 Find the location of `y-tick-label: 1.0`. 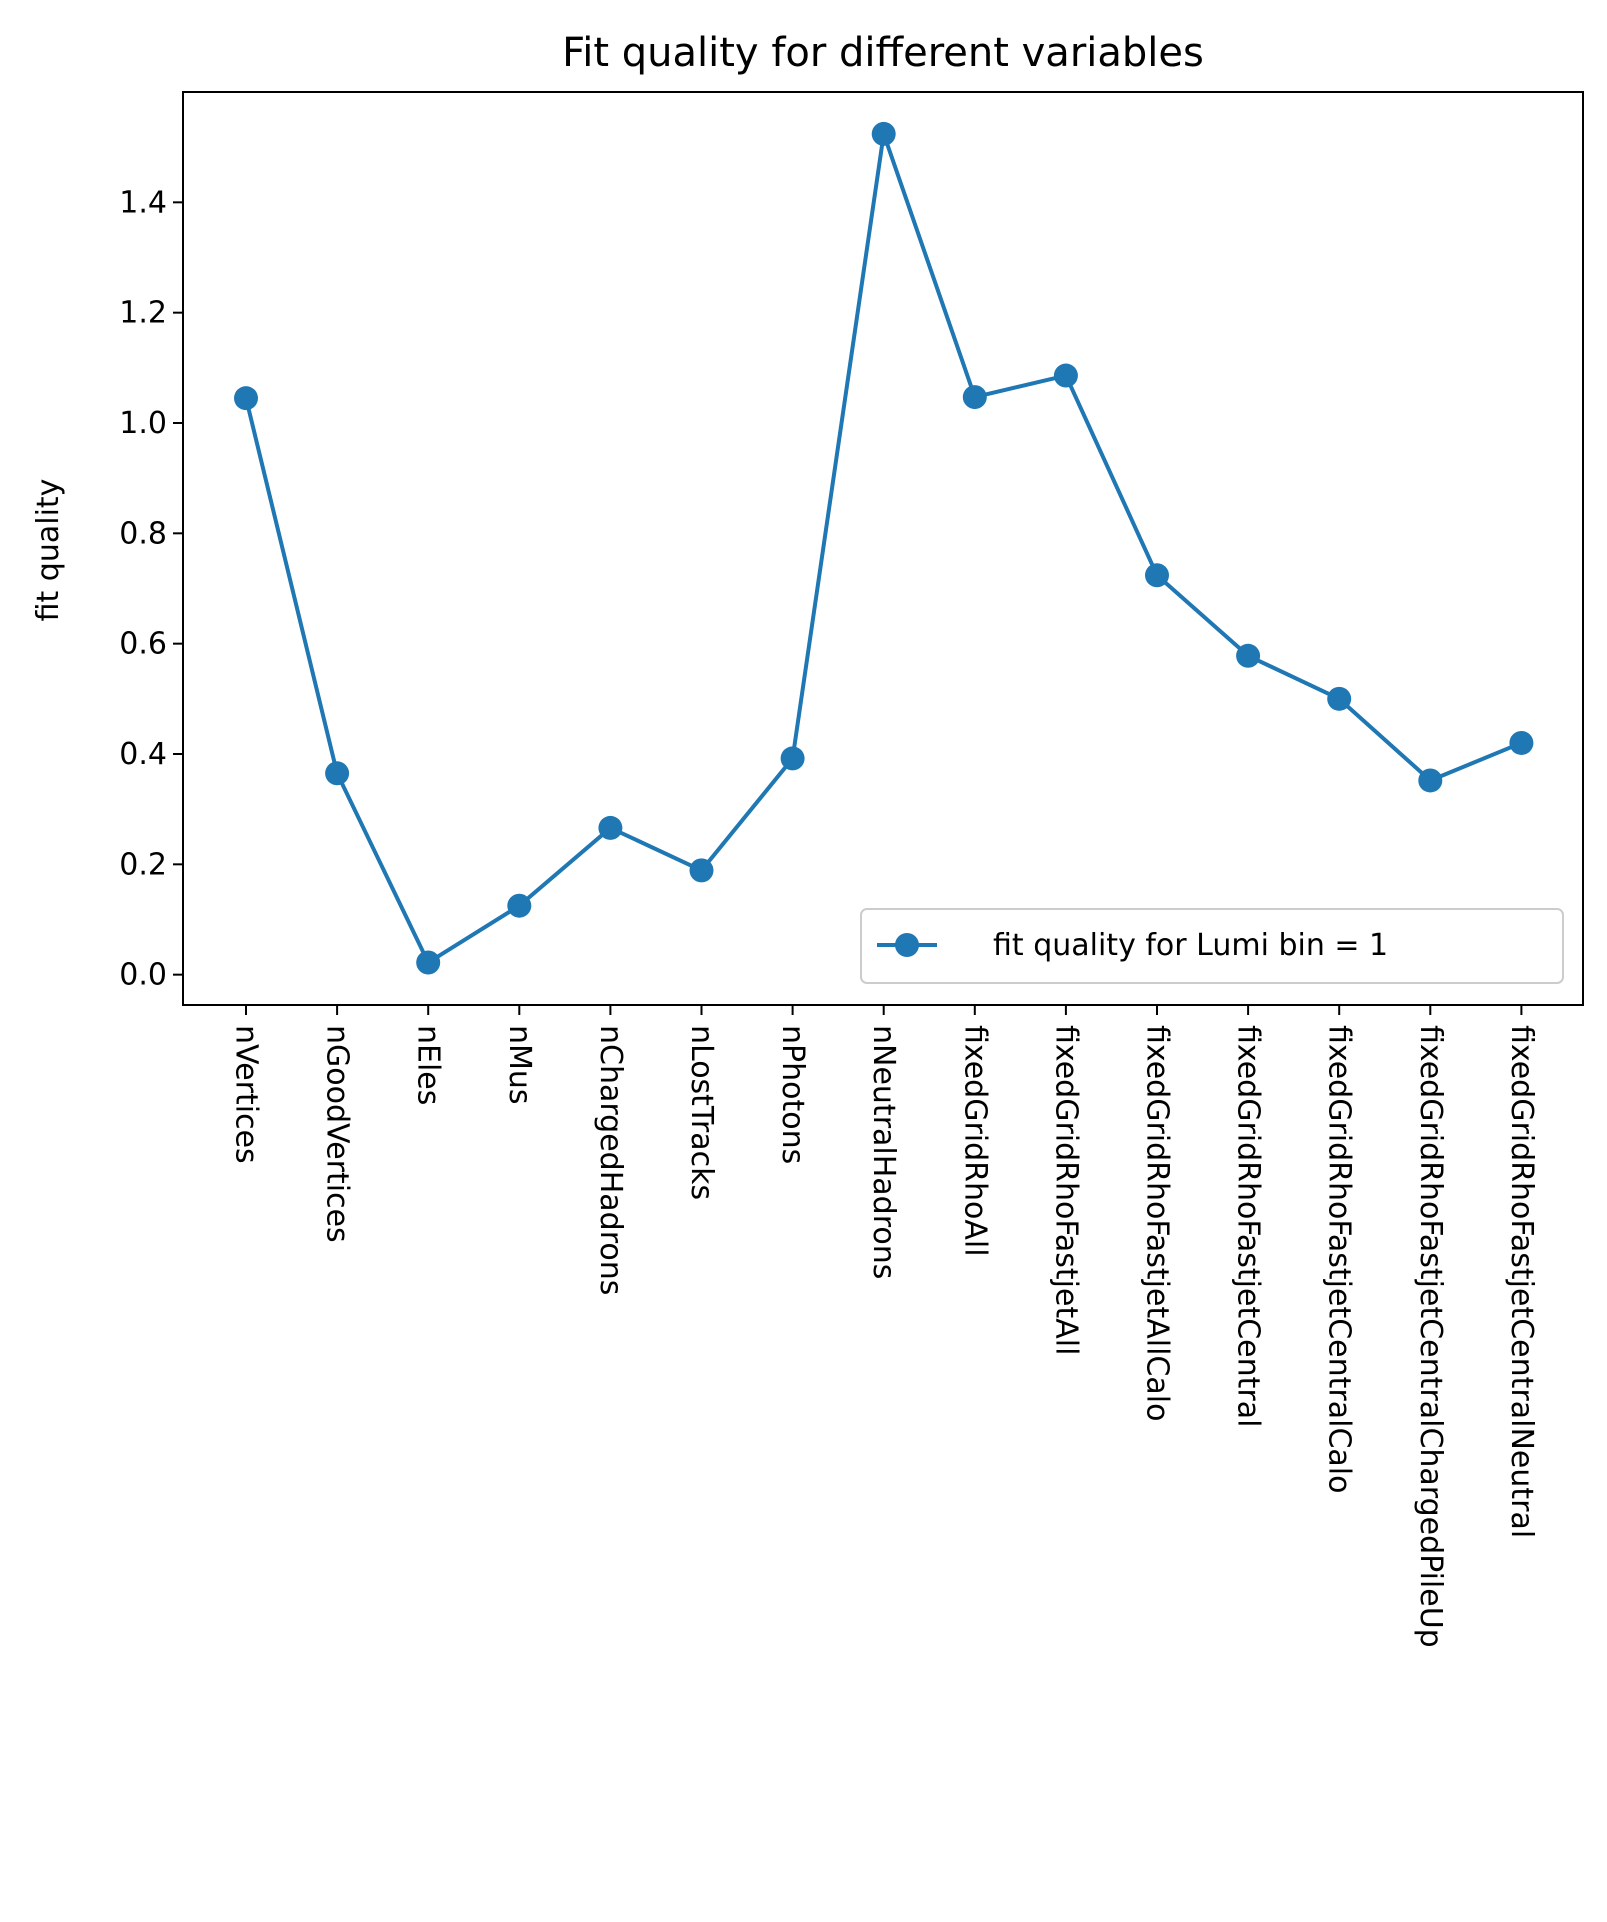

y-tick-label: 1.0 is located at coordinates (143, 423).